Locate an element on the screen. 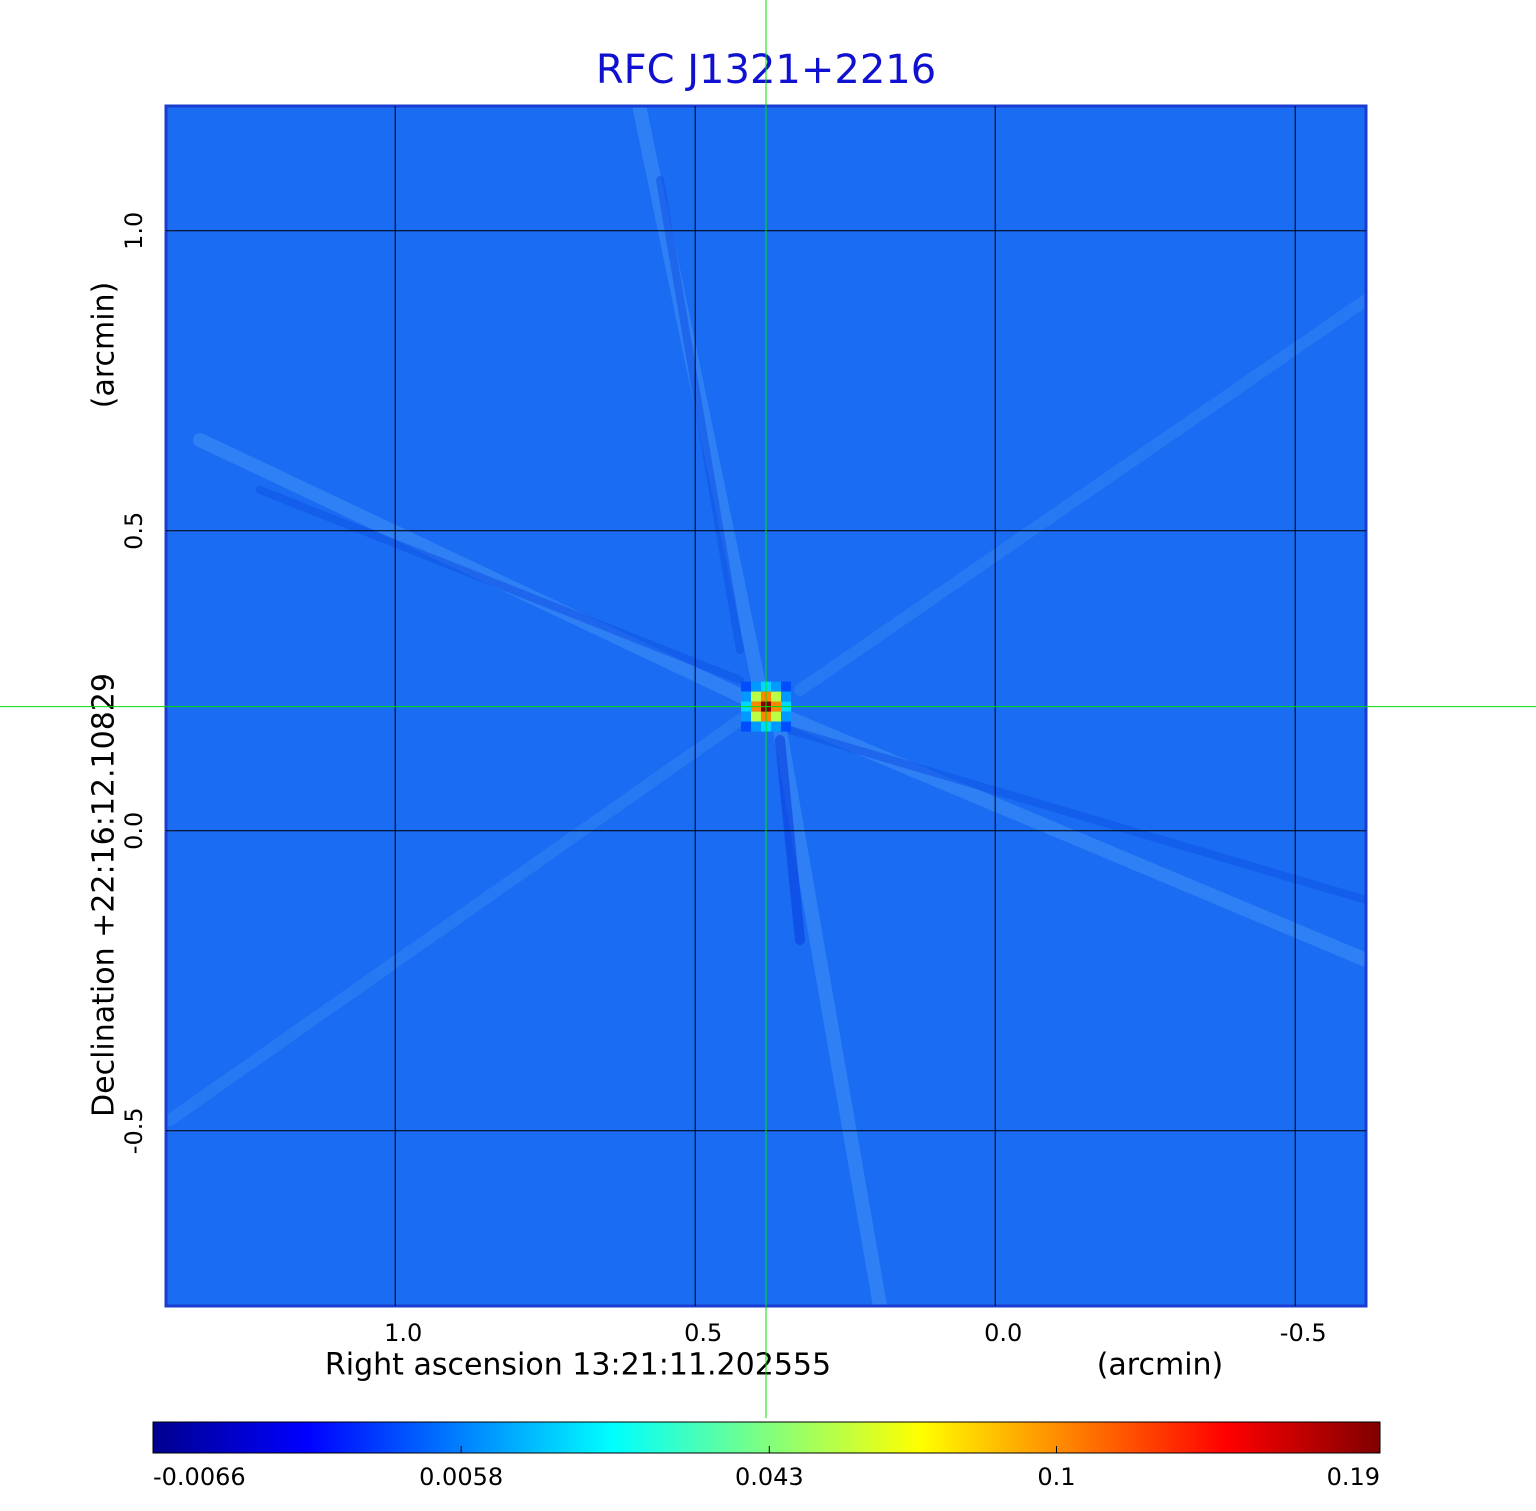  y-tick-label: 0.5 is located at coordinates (134, 531).